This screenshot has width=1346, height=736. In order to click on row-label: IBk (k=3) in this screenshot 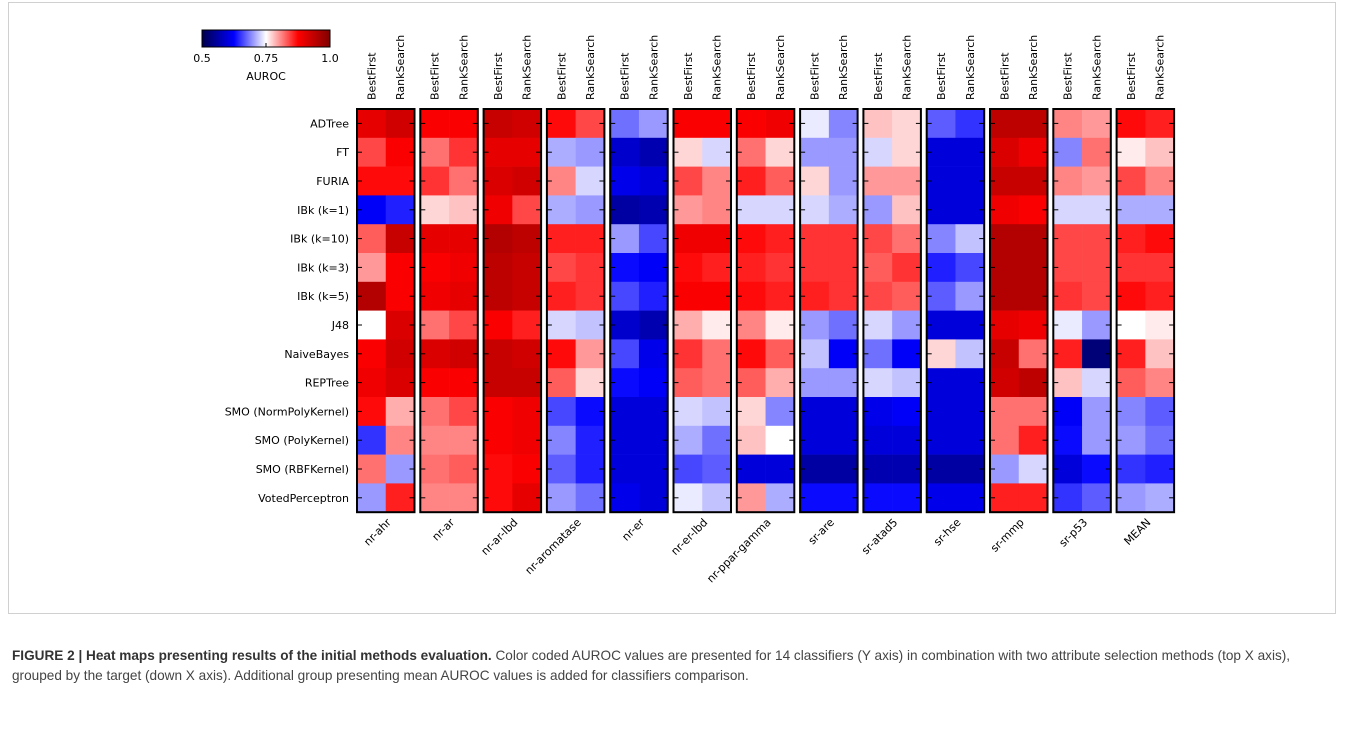, I will do `click(323, 267)`.